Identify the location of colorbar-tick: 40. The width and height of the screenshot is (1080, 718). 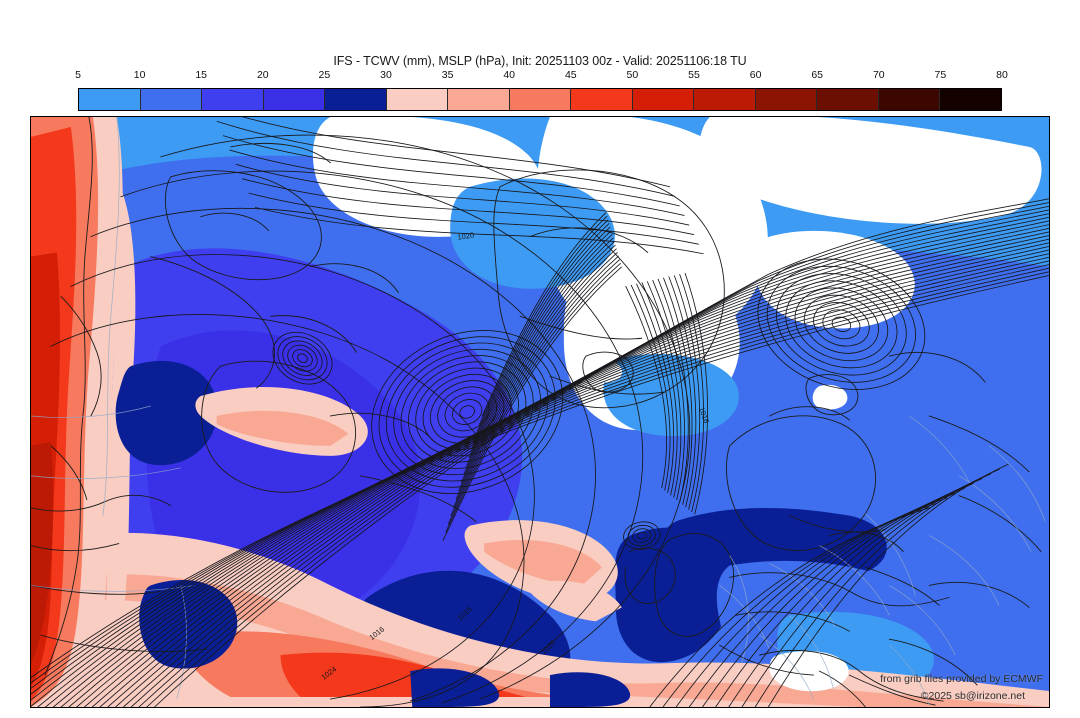
(509, 75).